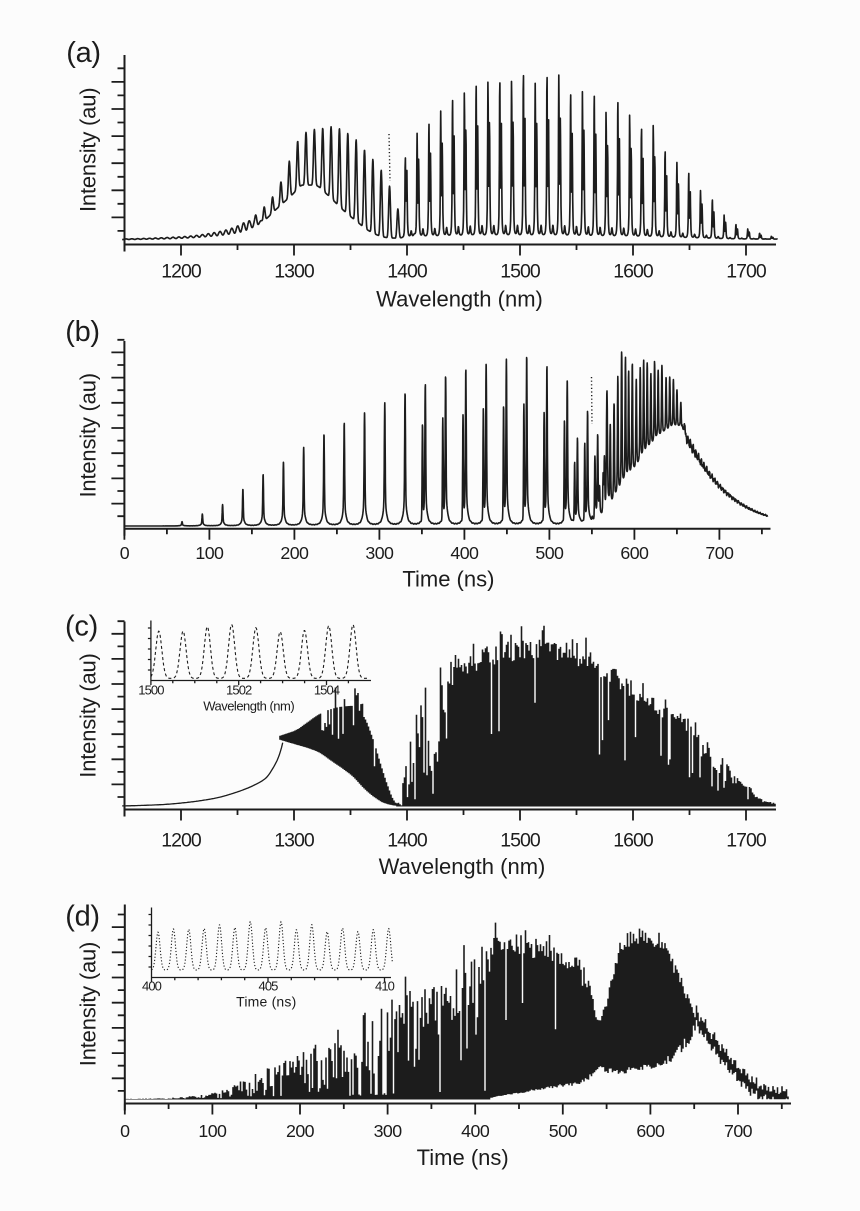 This screenshot has width=860, height=1211. Describe the element at coordinates (385, 986) in the screenshot. I see `svg-text: 410` at that location.